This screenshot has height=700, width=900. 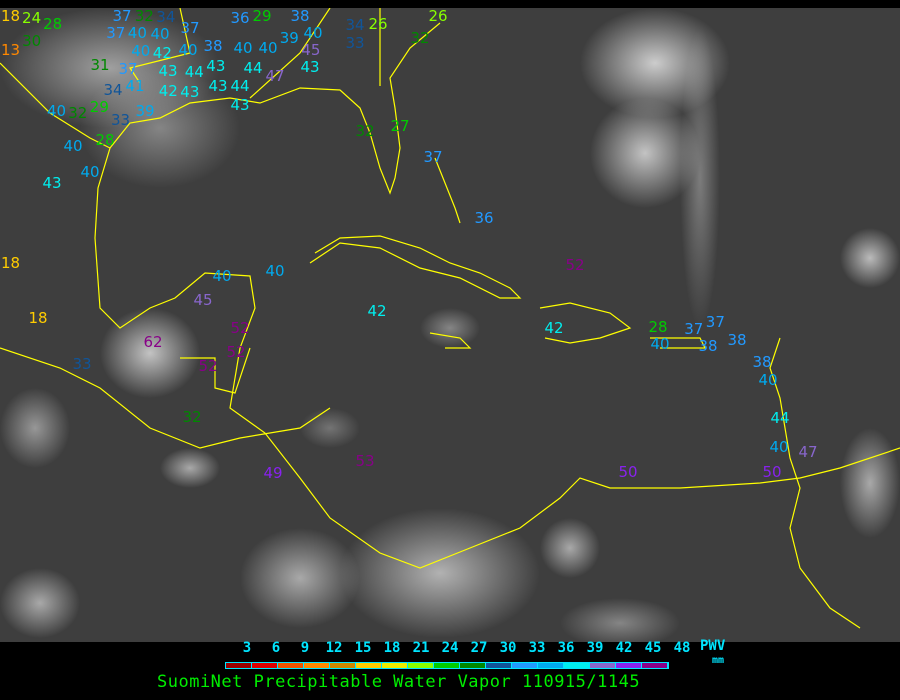 What do you see at coordinates (718, 660) in the screenshot?
I see `legend-unit: mm` at bounding box center [718, 660].